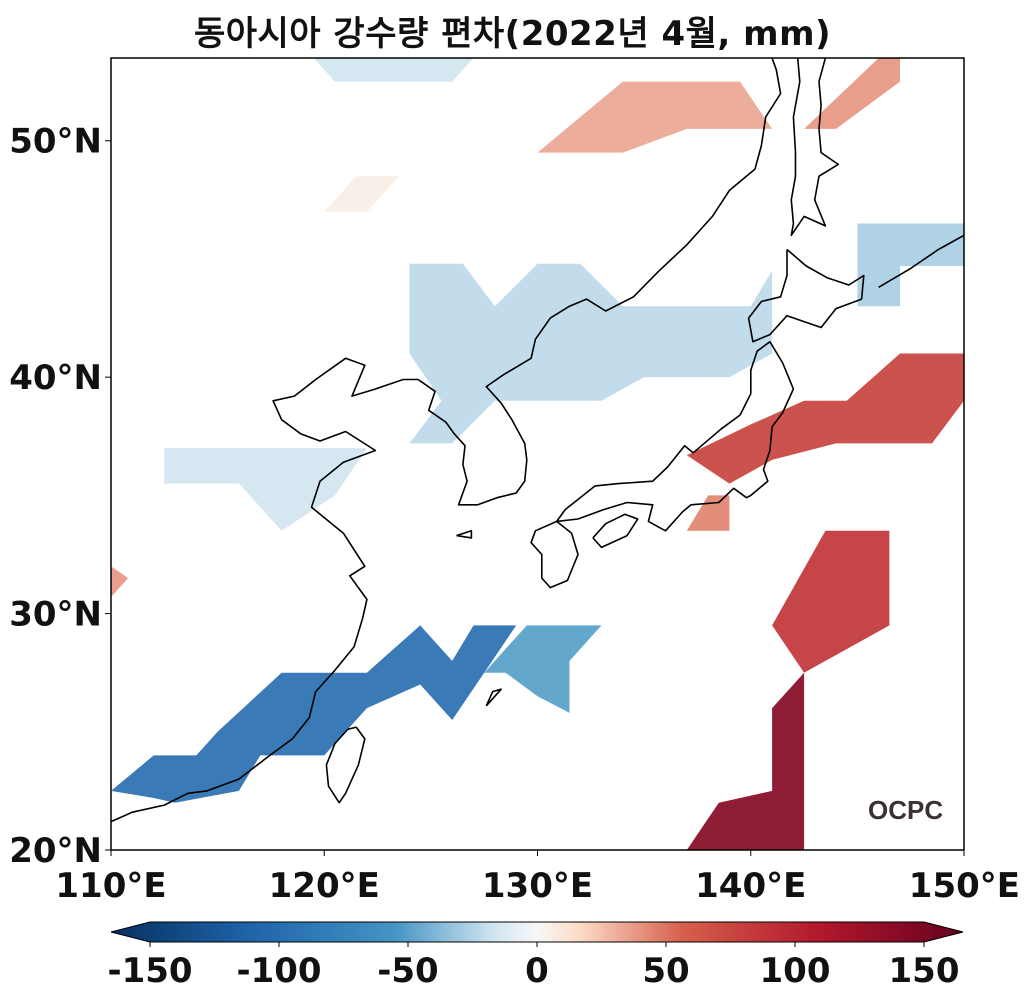 The image size is (1025, 1000). What do you see at coordinates (825, 418) in the screenshot?
I see `anomaly-region-japan-north-red` at bounding box center [825, 418].